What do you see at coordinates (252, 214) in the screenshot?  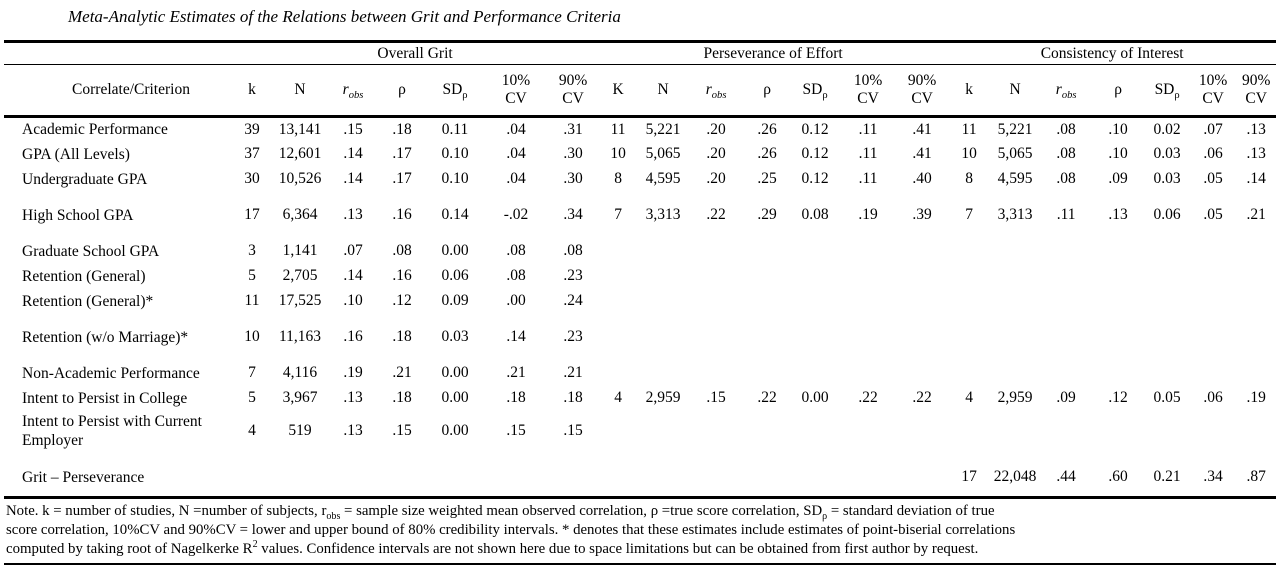 I see `cell: 17` at bounding box center [252, 214].